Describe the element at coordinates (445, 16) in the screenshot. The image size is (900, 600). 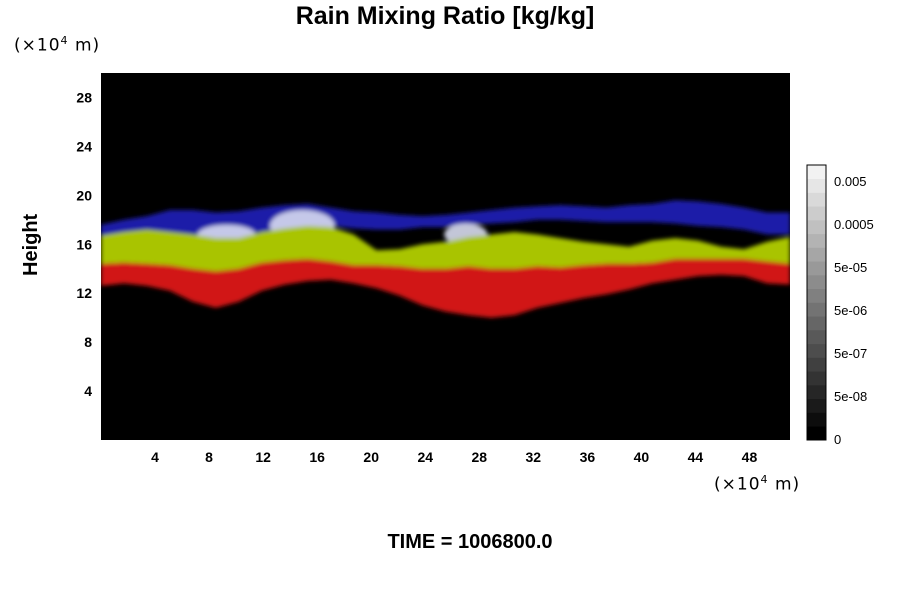
I see `chart-title: Rain Mixing Ratio [kg/kg]` at that location.